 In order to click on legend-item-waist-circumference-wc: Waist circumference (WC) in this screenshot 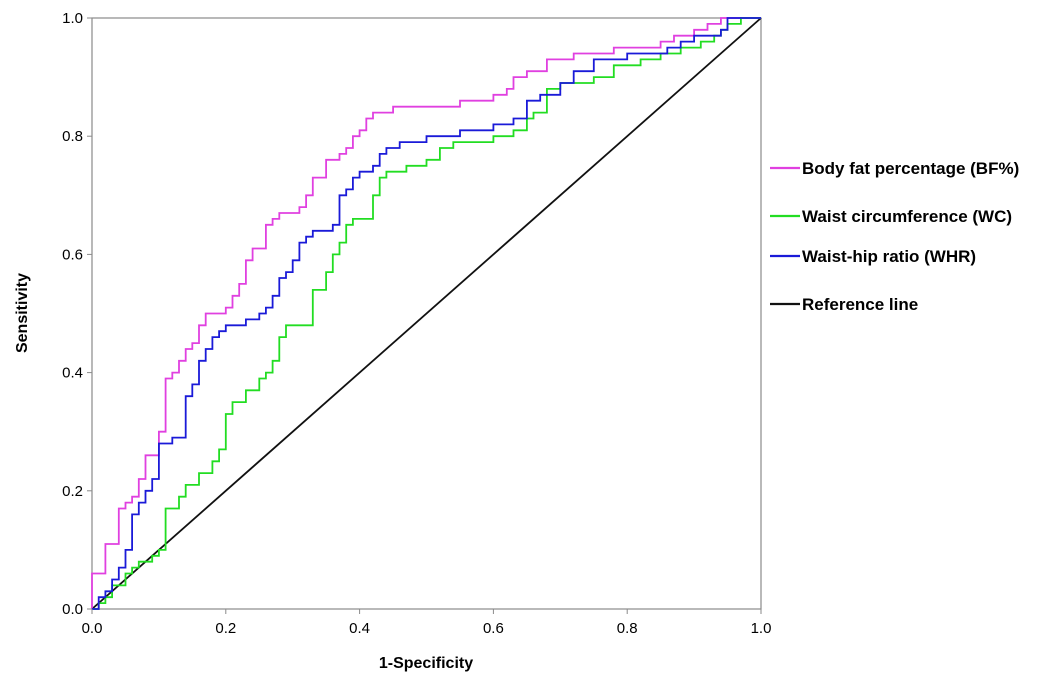, I will do `click(891, 216)`.